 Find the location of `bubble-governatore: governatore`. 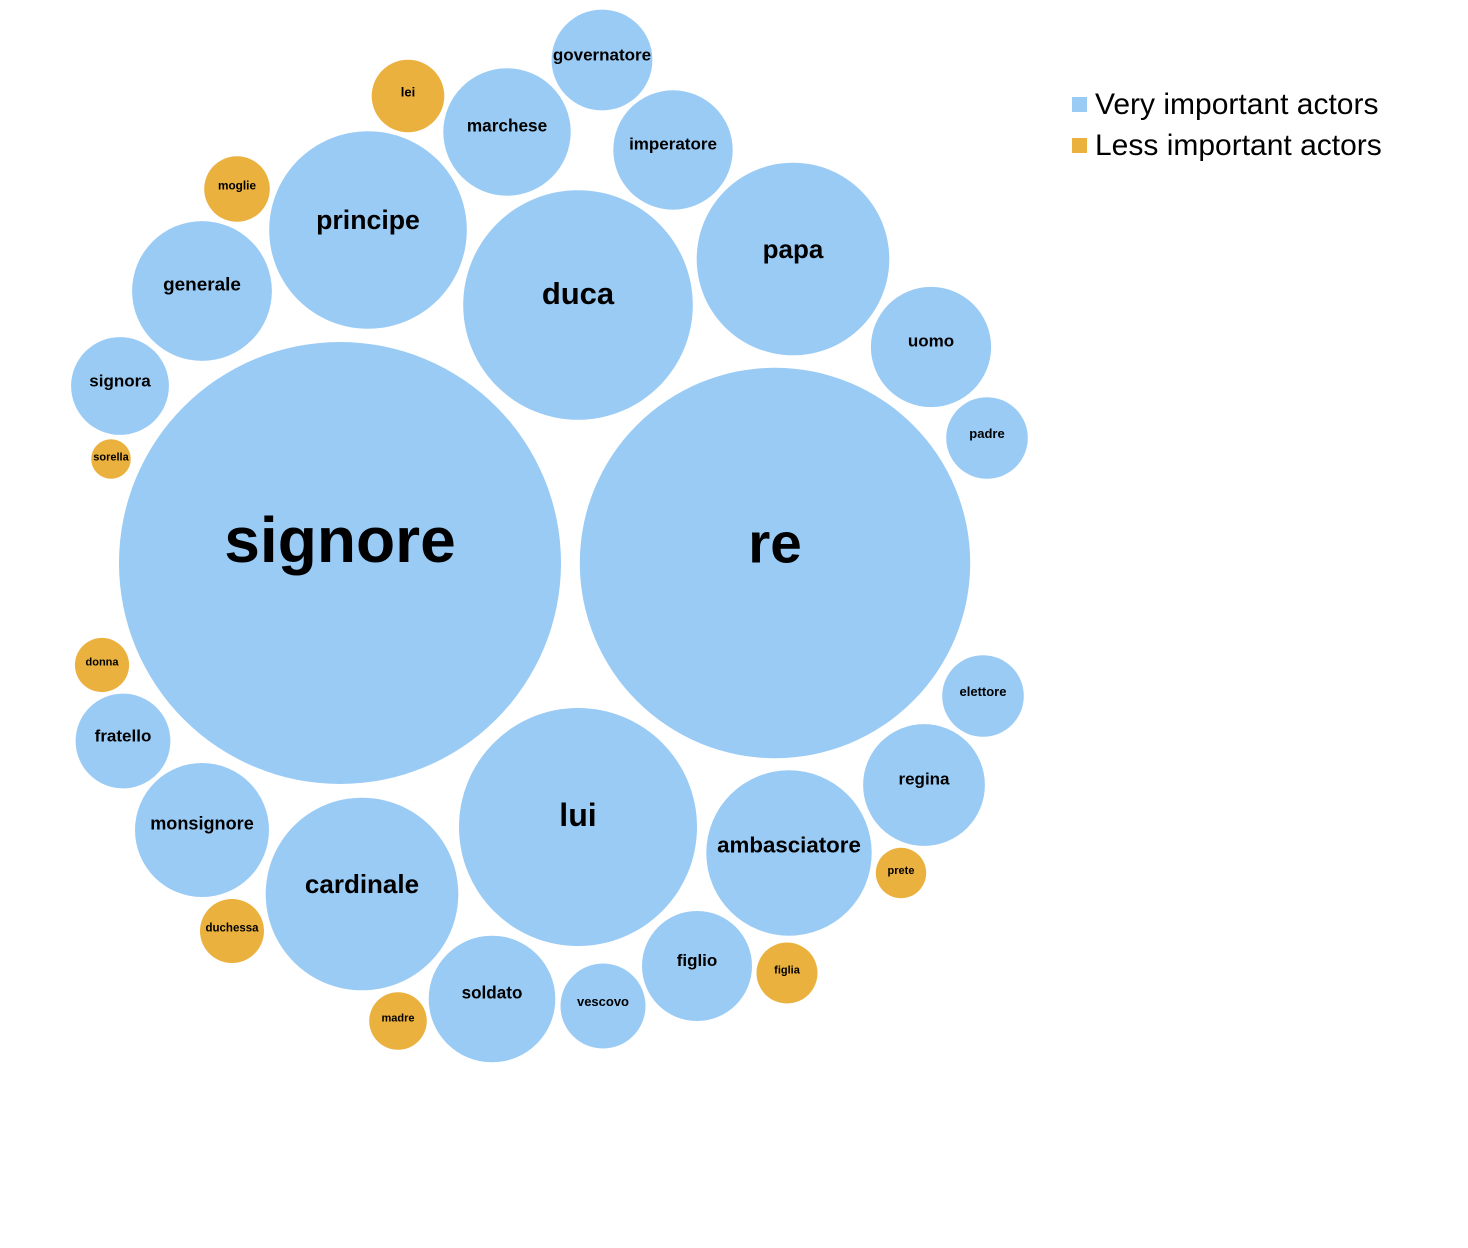

bubble-governatore: governatore is located at coordinates (602, 60).